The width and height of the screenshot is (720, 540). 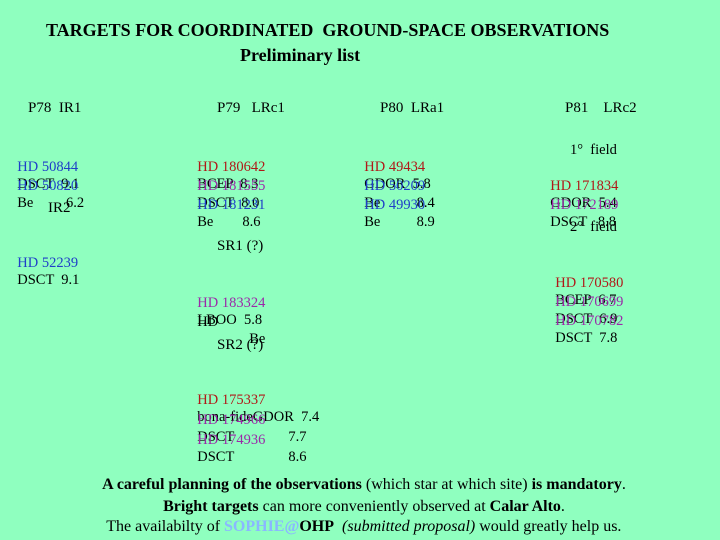 I want to click on target-row: HD 49434 GDOR 5.8, so click(x=394, y=167).